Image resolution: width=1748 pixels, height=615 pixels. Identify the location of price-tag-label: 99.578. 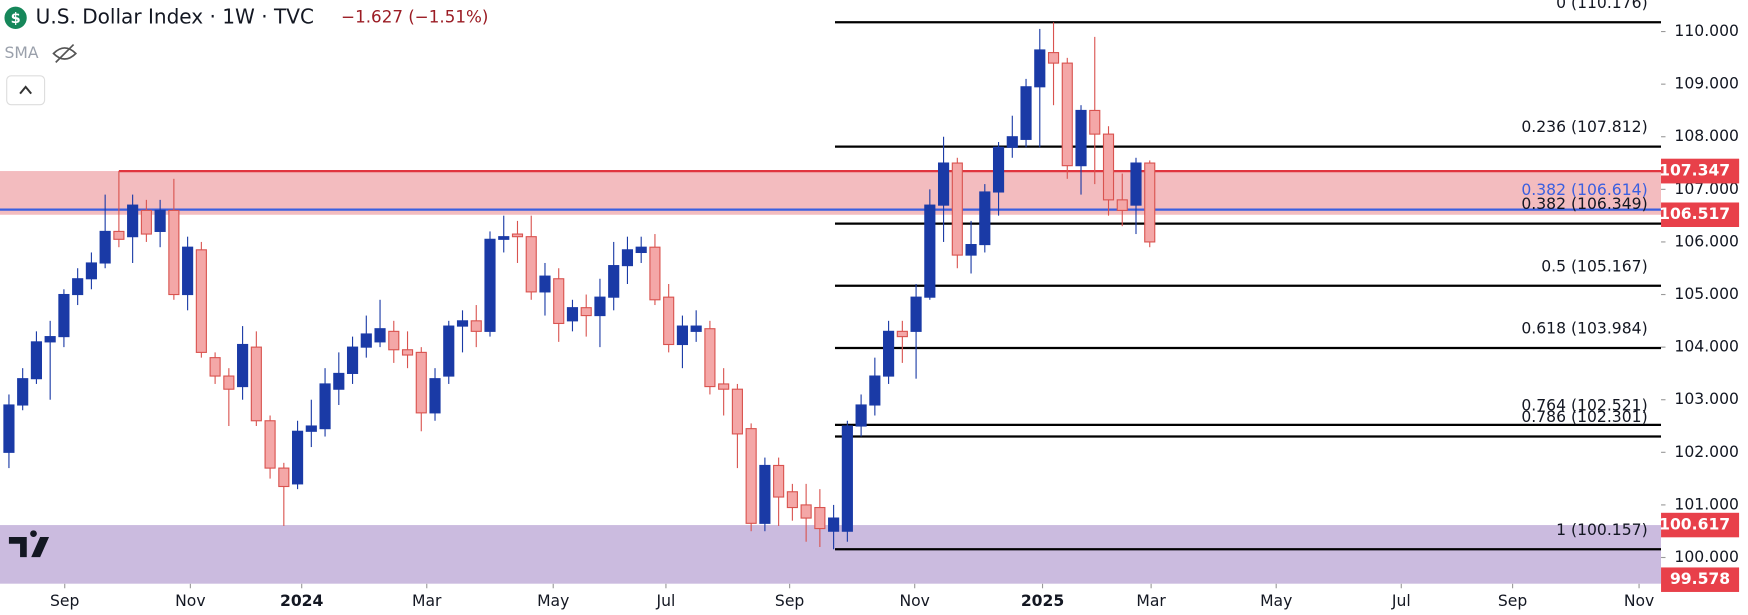
(1700, 579).